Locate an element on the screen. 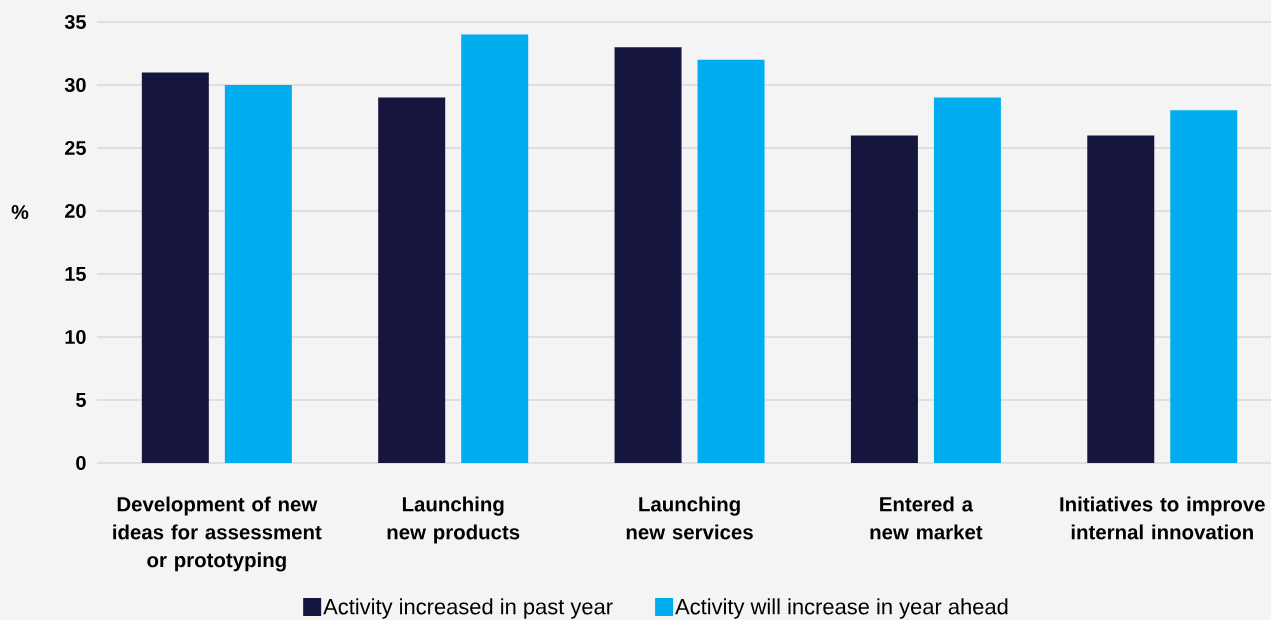 The width and height of the screenshot is (1271, 620). y-tick-label: 15 is located at coordinates (75, 274).